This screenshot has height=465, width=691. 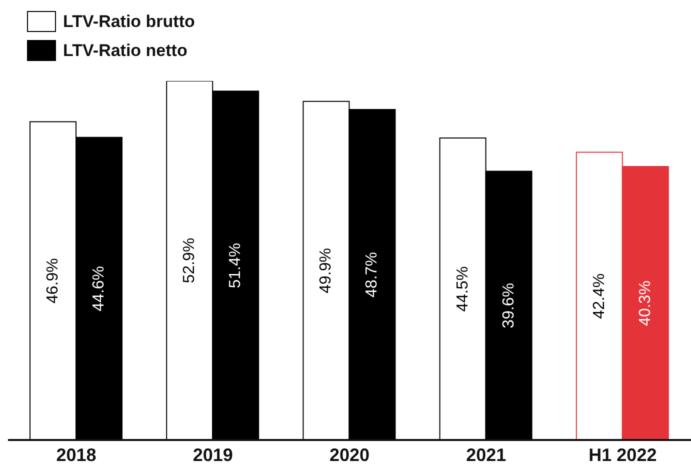 I want to click on data-label: 49.9%, so click(x=326, y=271).